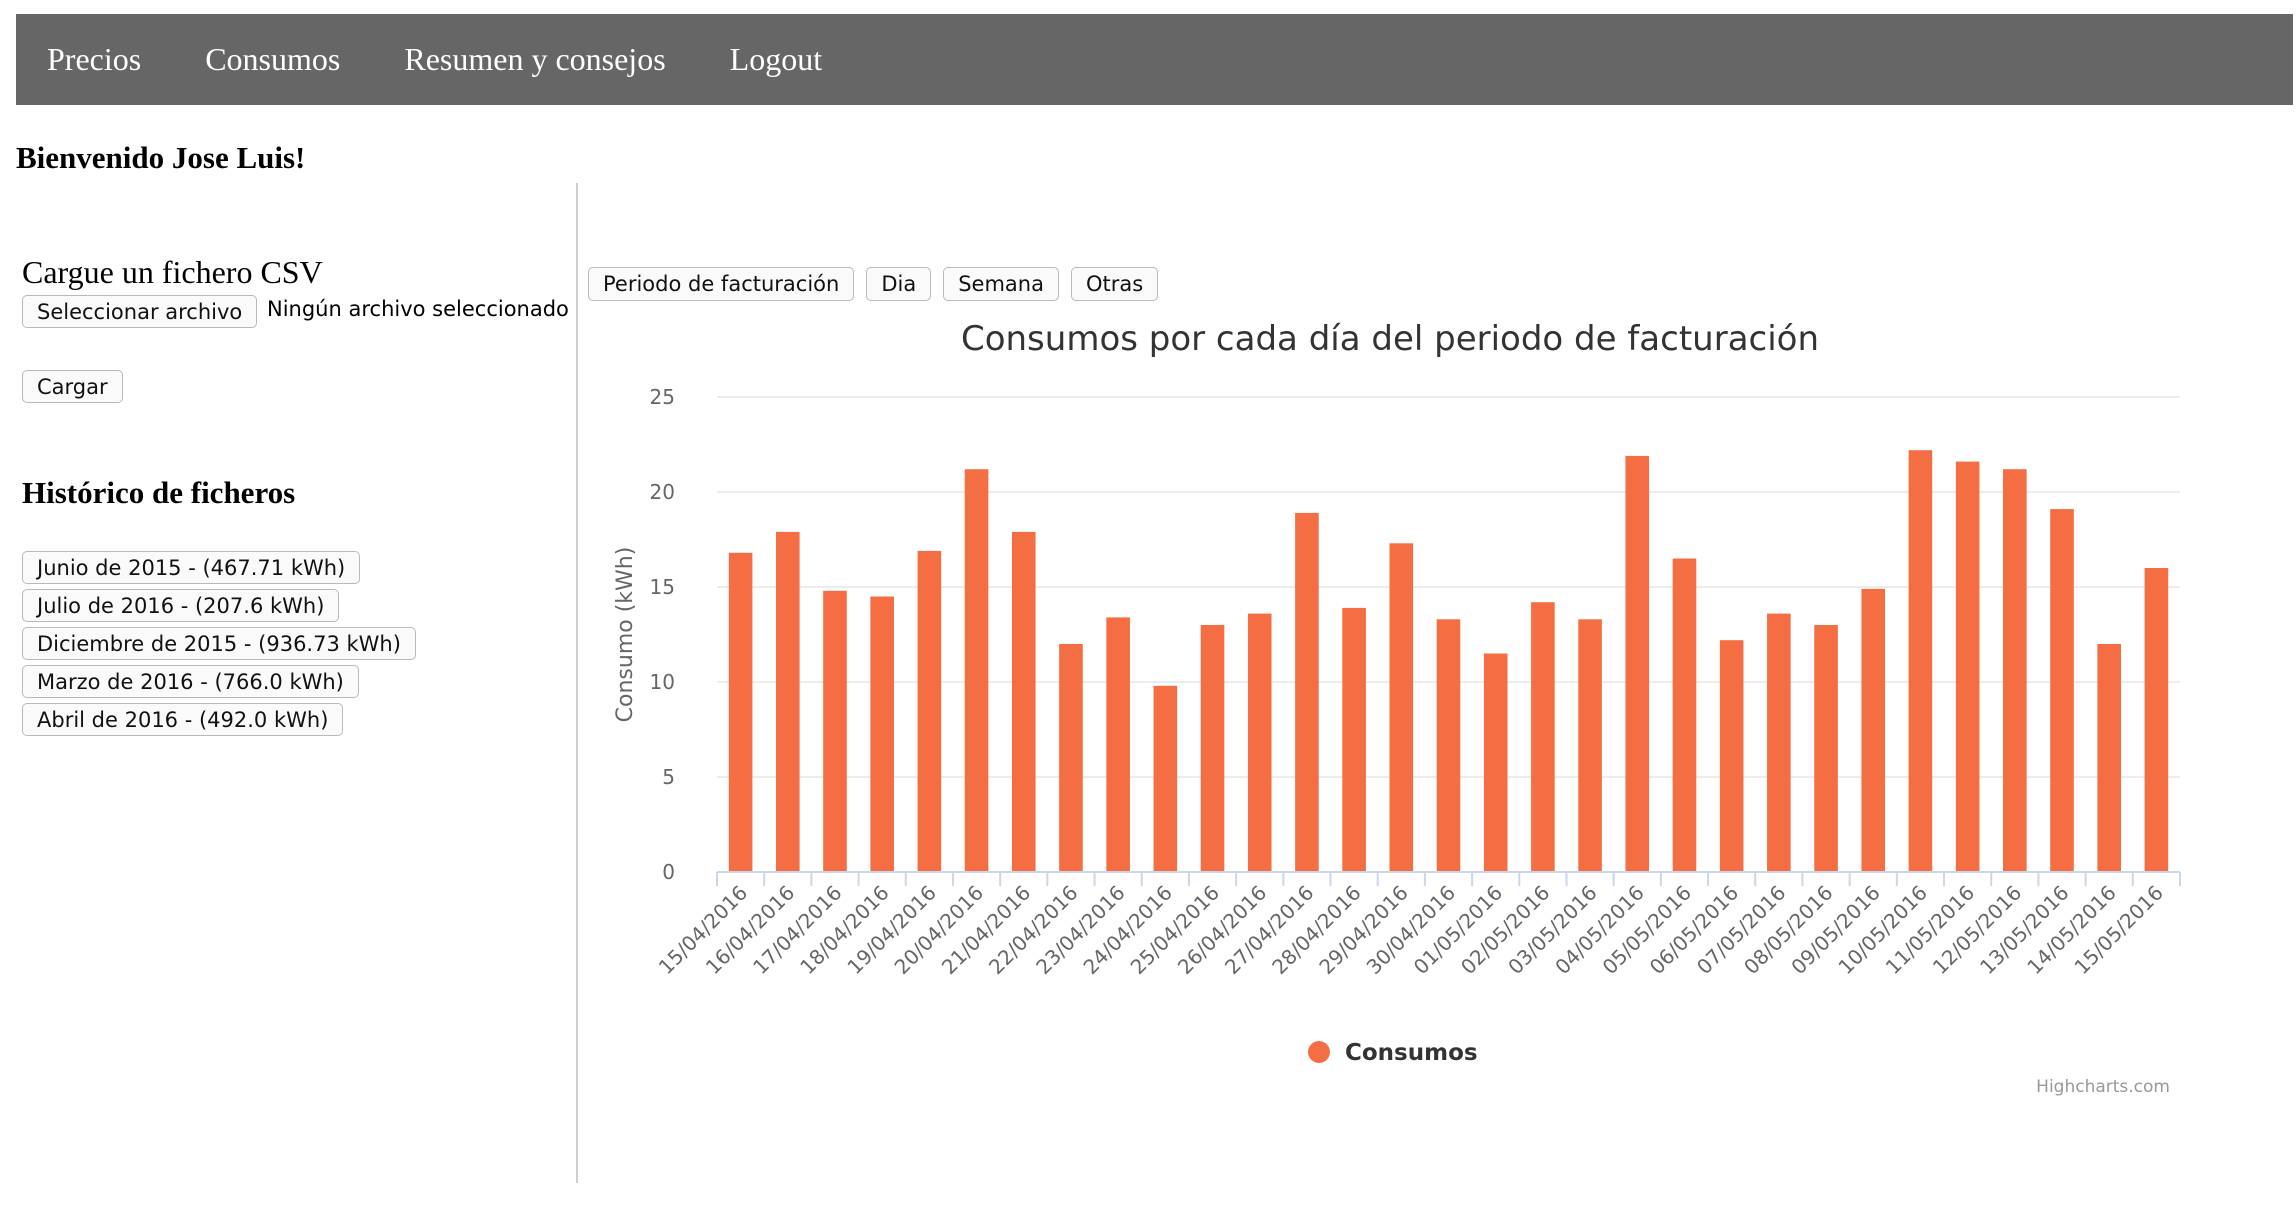 The image size is (2296, 1208). I want to click on y-axis-title: Consumo (kWh), so click(625, 635).